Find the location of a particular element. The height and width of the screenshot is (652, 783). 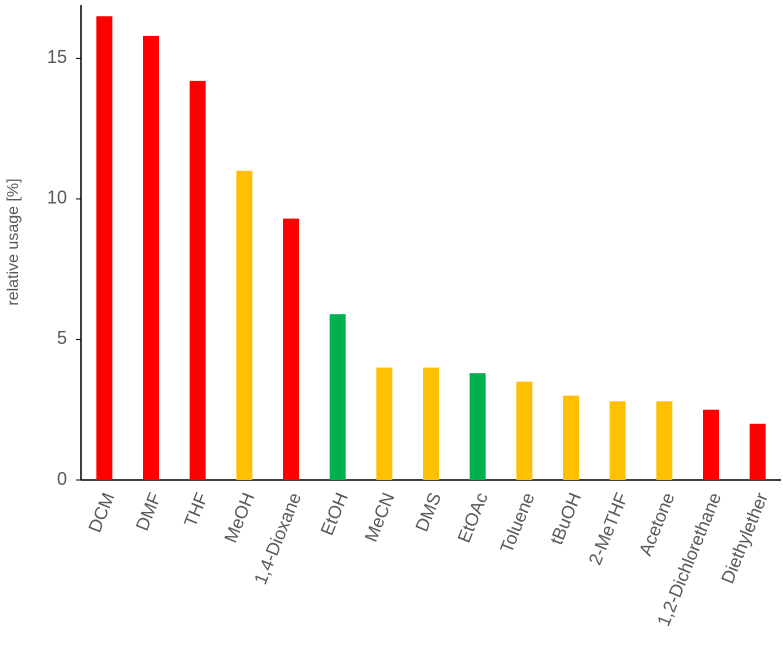

x-tick-label: Acetone is located at coordinates (656, 524).